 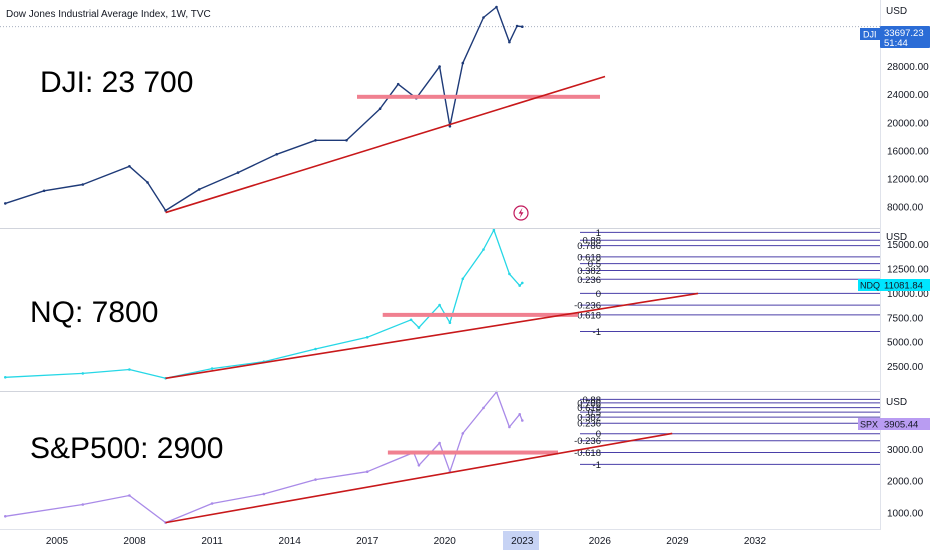 I want to click on dji-y-tick-label: 28000.00, so click(x=908, y=67).